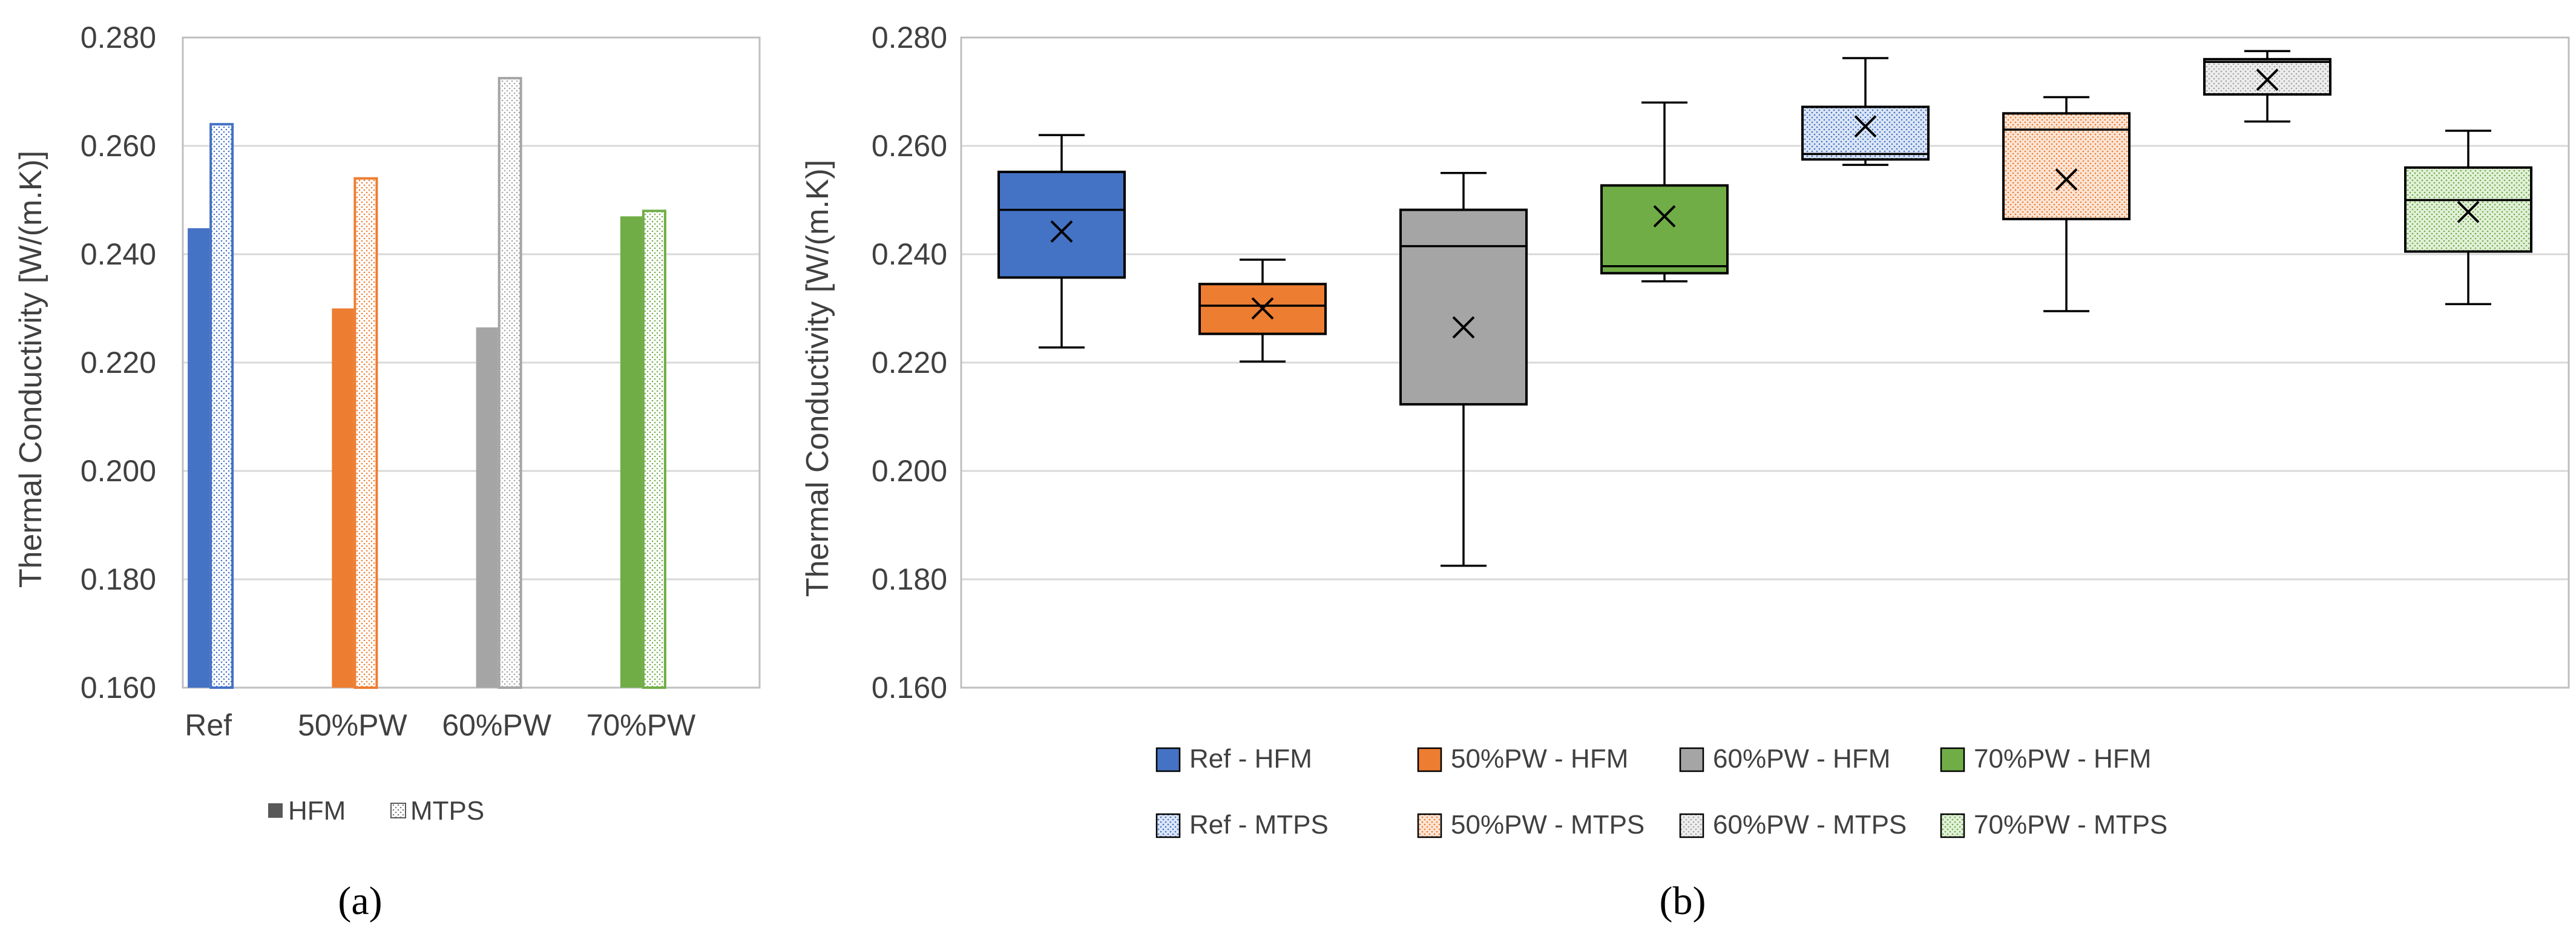 The width and height of the screenshot is (2576, 931). What do you see at coordinates (447, 811) in the screenshot?
I see `chart-a-legend-mtps-label: MTPS` at bounding box center [447, 811].